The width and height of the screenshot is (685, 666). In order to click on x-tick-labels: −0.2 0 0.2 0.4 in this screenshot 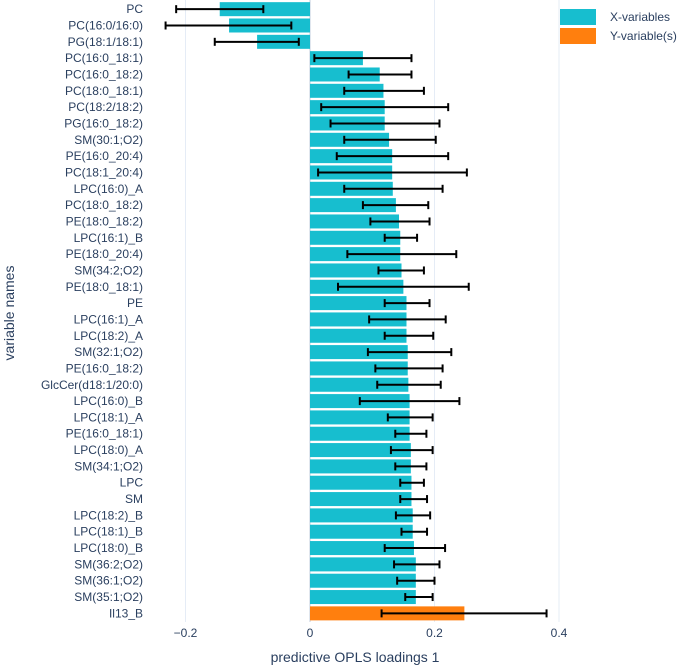, I will do `click(371, 633)`.